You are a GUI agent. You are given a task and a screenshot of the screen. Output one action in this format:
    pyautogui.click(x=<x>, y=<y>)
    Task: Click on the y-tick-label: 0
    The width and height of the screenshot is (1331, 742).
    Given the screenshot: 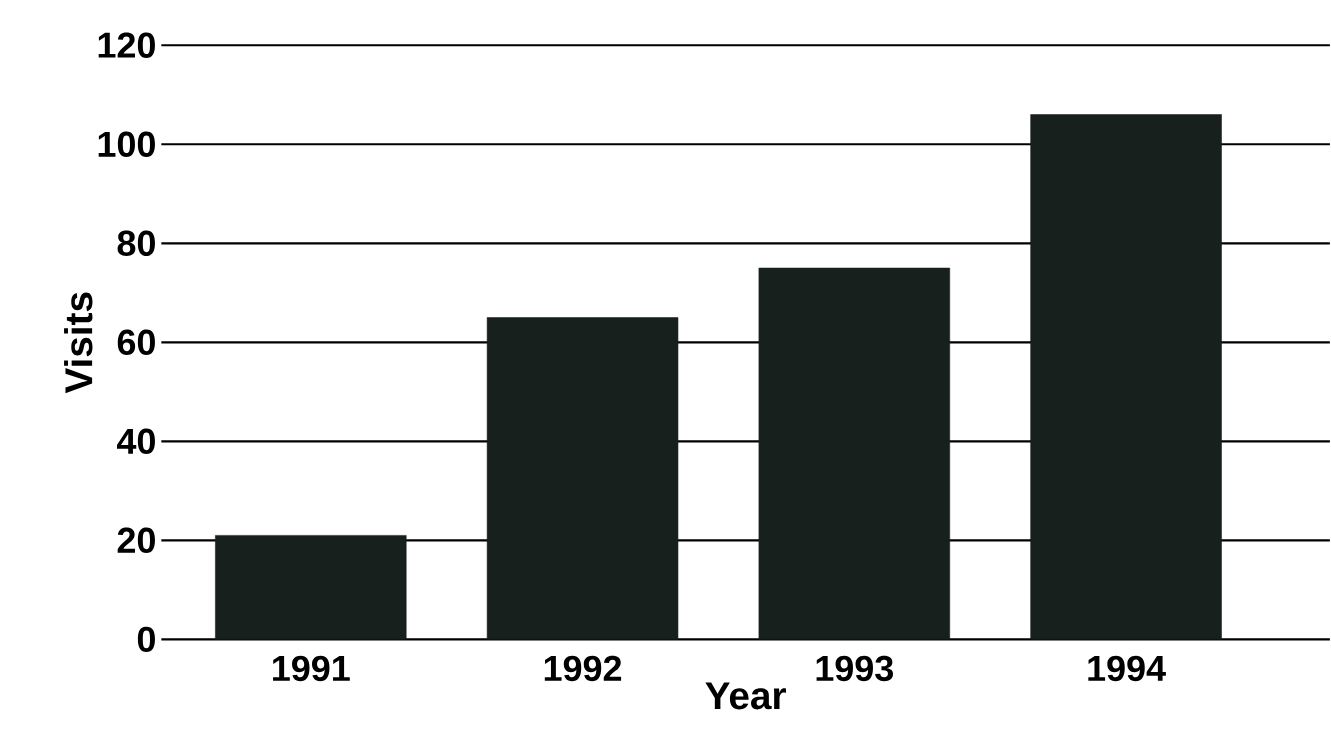 What is the action you would take?
    pyautogui.click(x=146, y=639)
    